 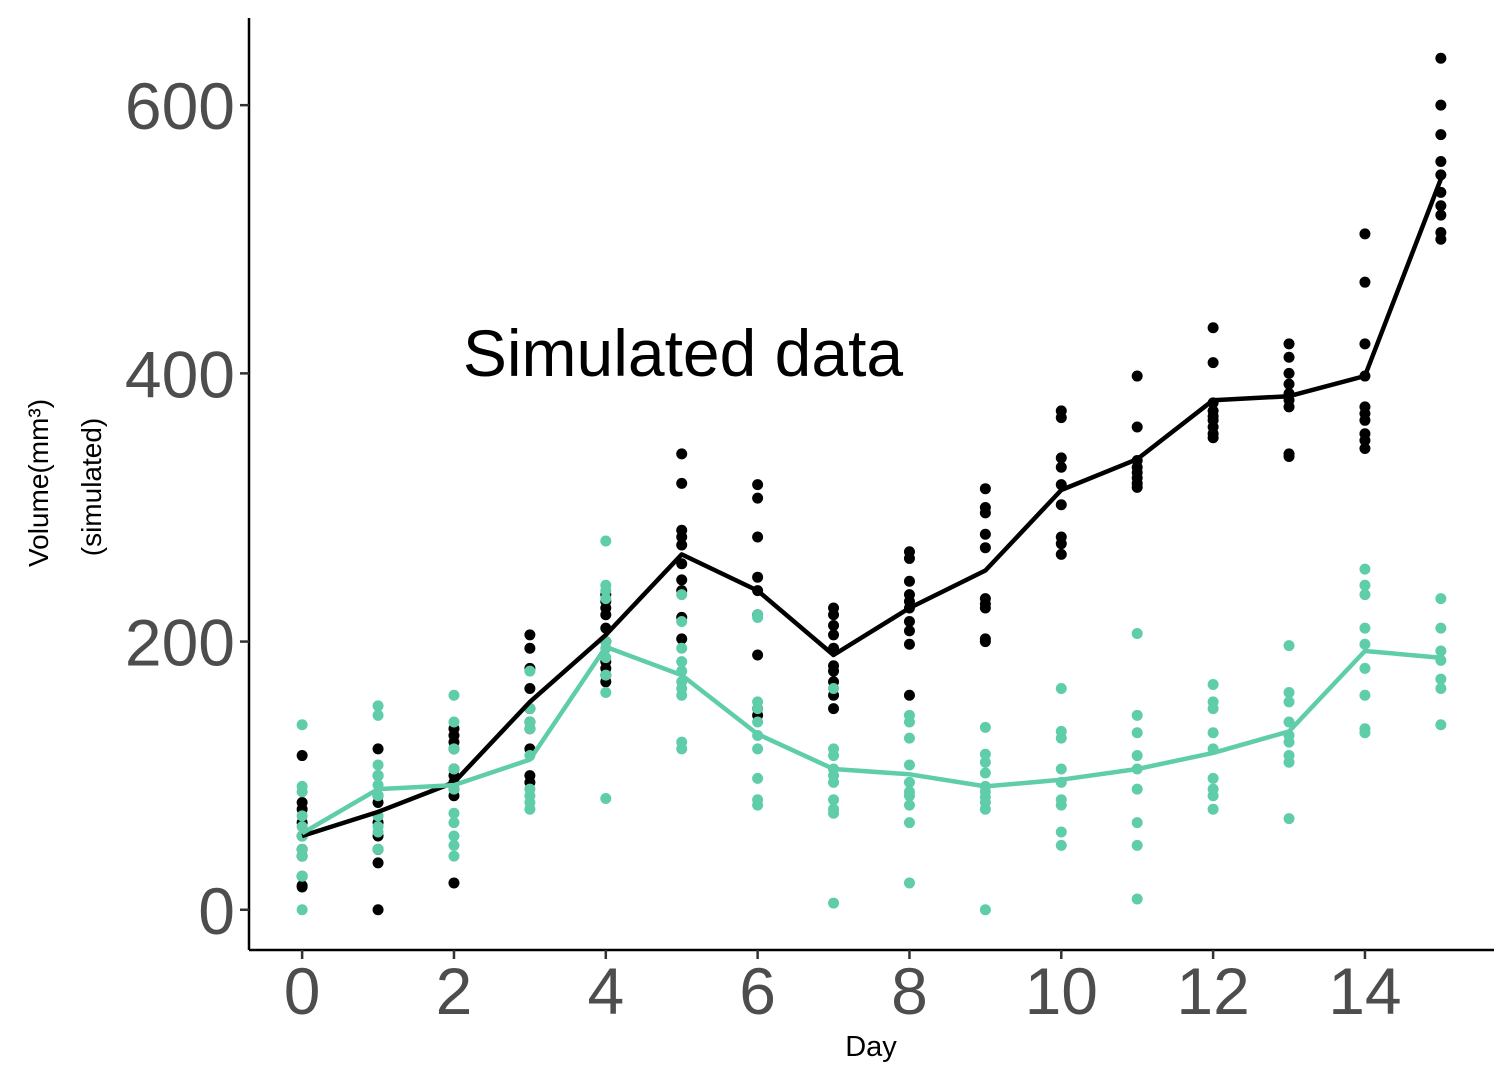 I want to click on y-axis-subtitle: (simulated), so click(x=91, y=487).